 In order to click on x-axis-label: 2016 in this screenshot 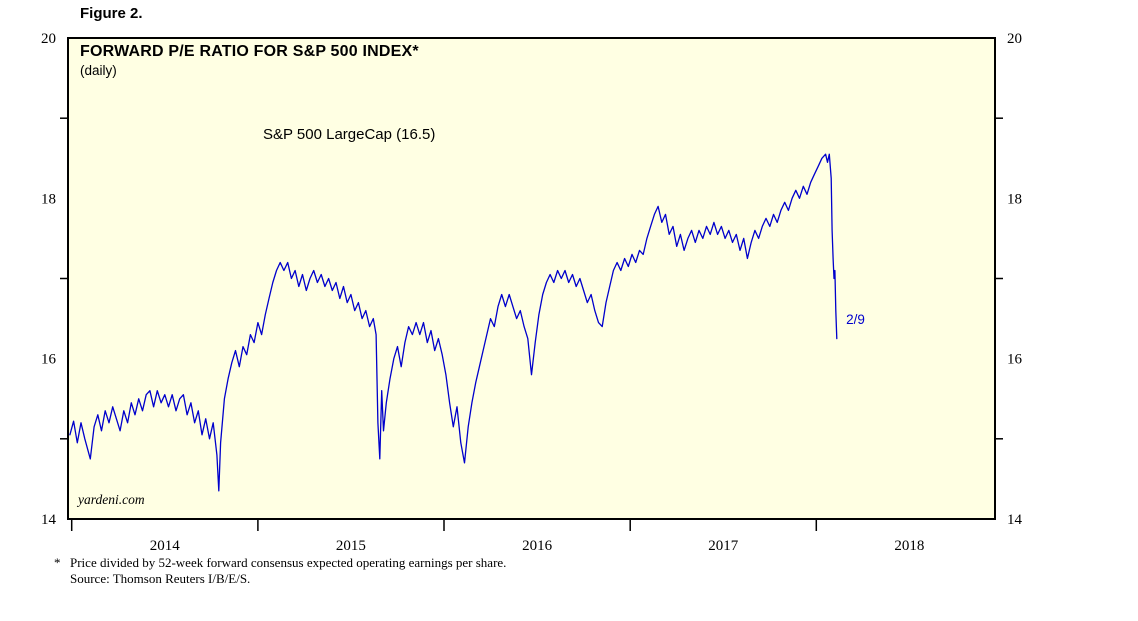, I will do `click(537, 546)`.